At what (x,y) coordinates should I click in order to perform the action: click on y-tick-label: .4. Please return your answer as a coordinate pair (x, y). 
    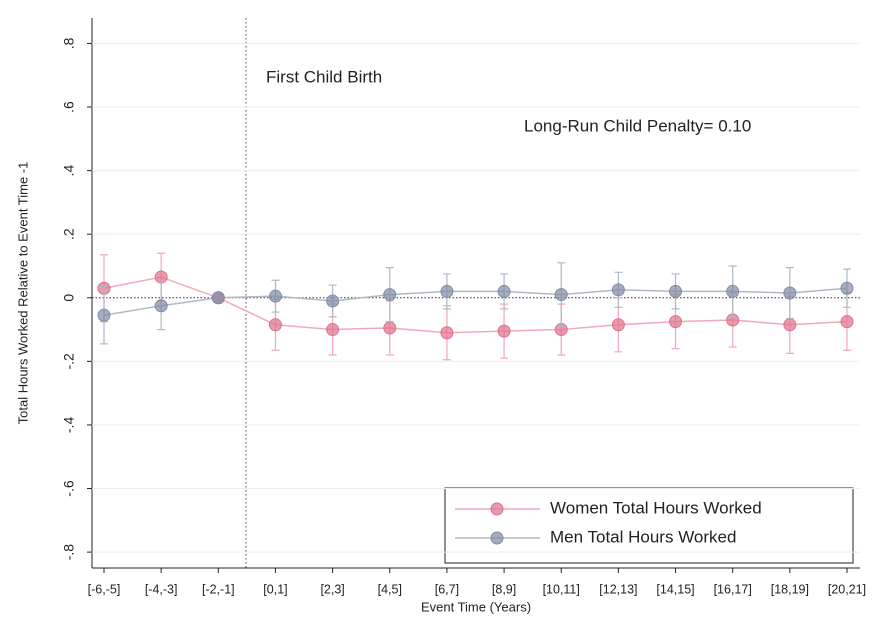
    Looking at the image, I should click on (69, 171).